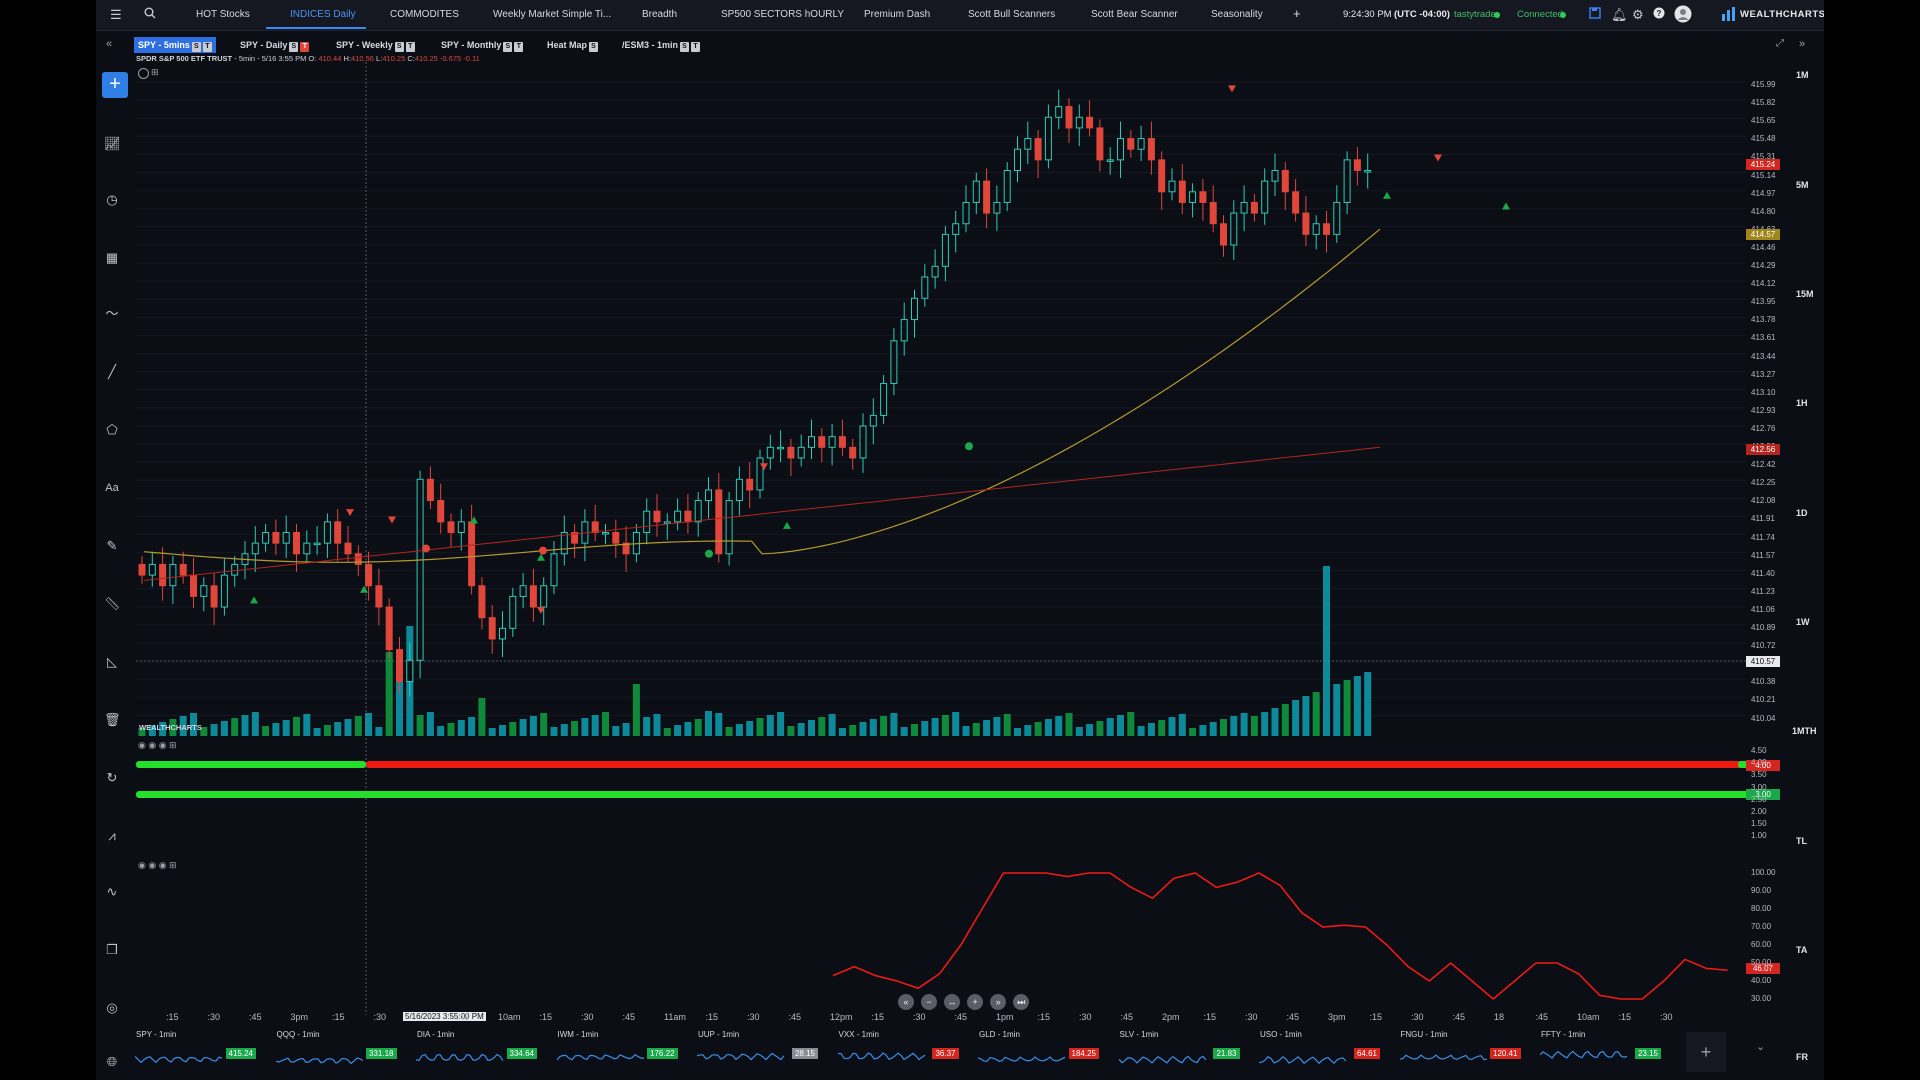 This screenshot has height=1080, width=1920. I want to click on ticker-card: UUP - 1min 28.15, so click(759, 1052).